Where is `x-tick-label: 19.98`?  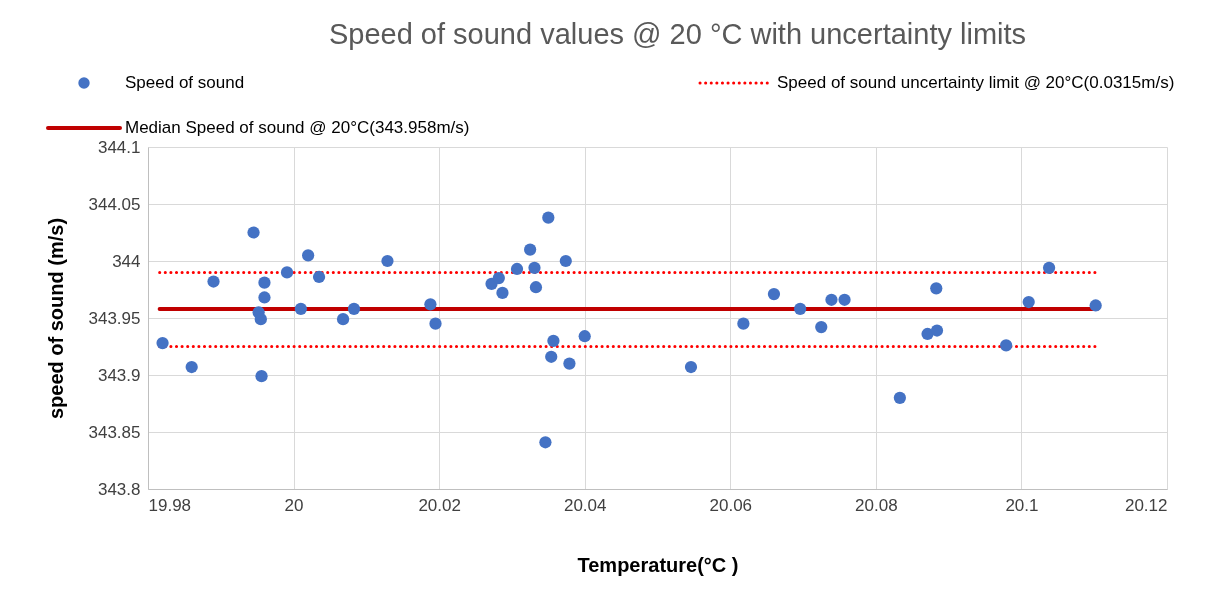 x-tick-label: 19.98 is located at coordinates (170, 505).